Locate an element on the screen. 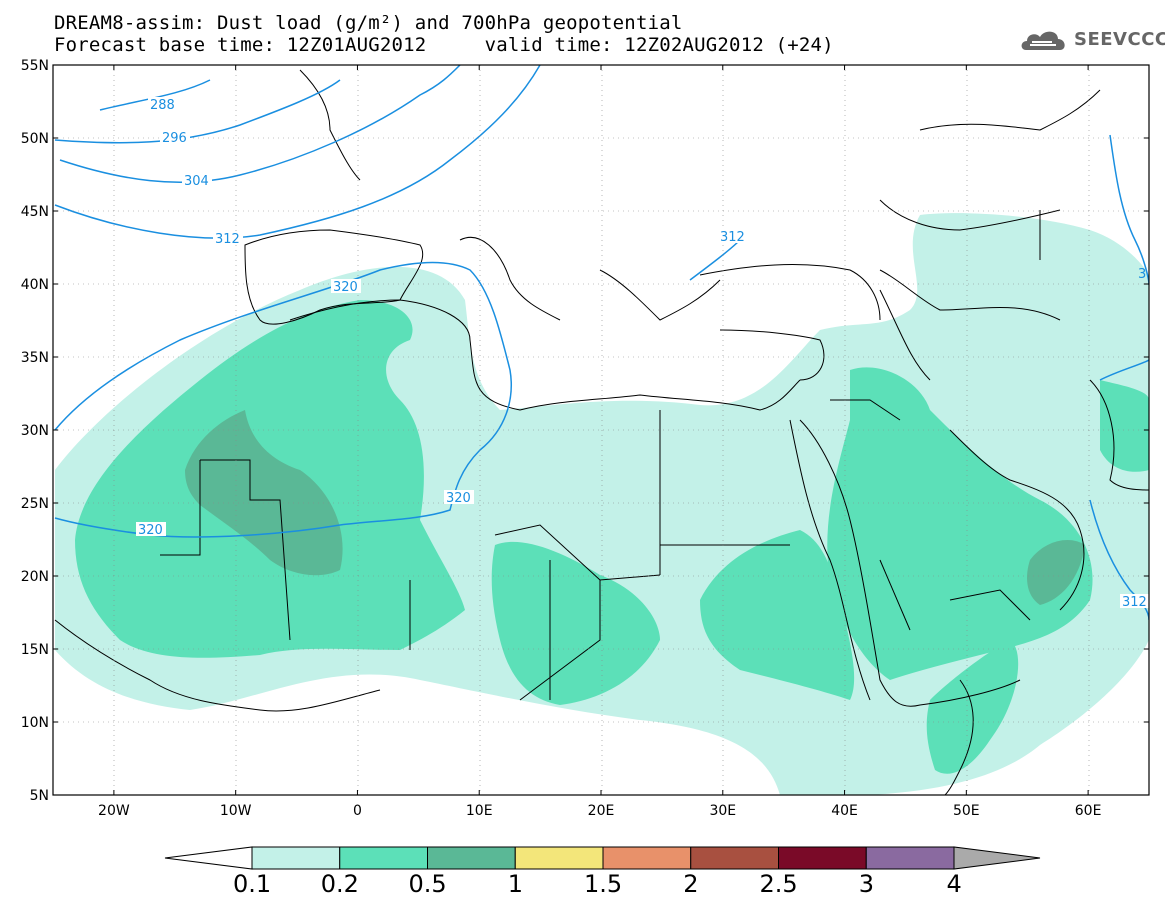 The image size is (1165, 907). latitude-label: 30N is located at coordinates (35, 431).